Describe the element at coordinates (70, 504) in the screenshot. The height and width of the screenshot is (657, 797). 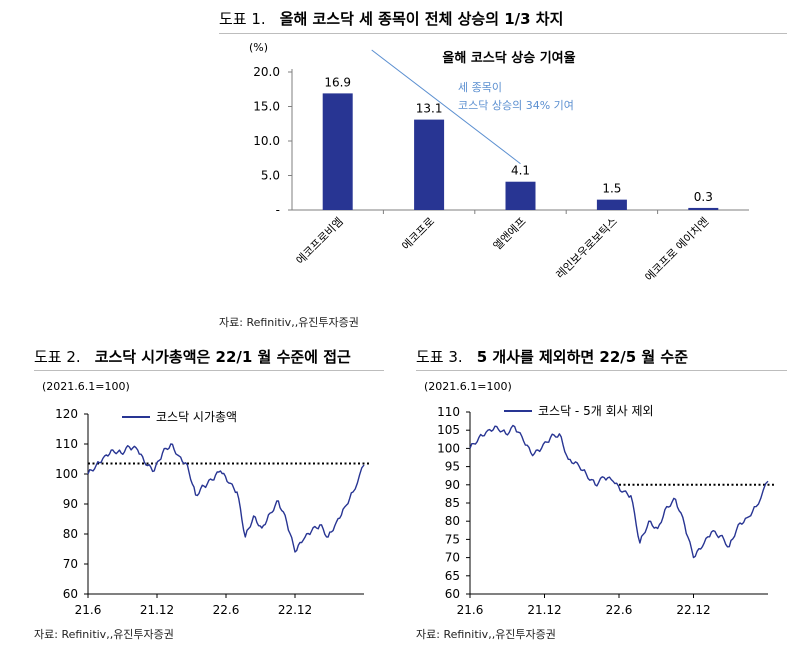
I see `mcap-g-y-tick-label: 90` at that location.